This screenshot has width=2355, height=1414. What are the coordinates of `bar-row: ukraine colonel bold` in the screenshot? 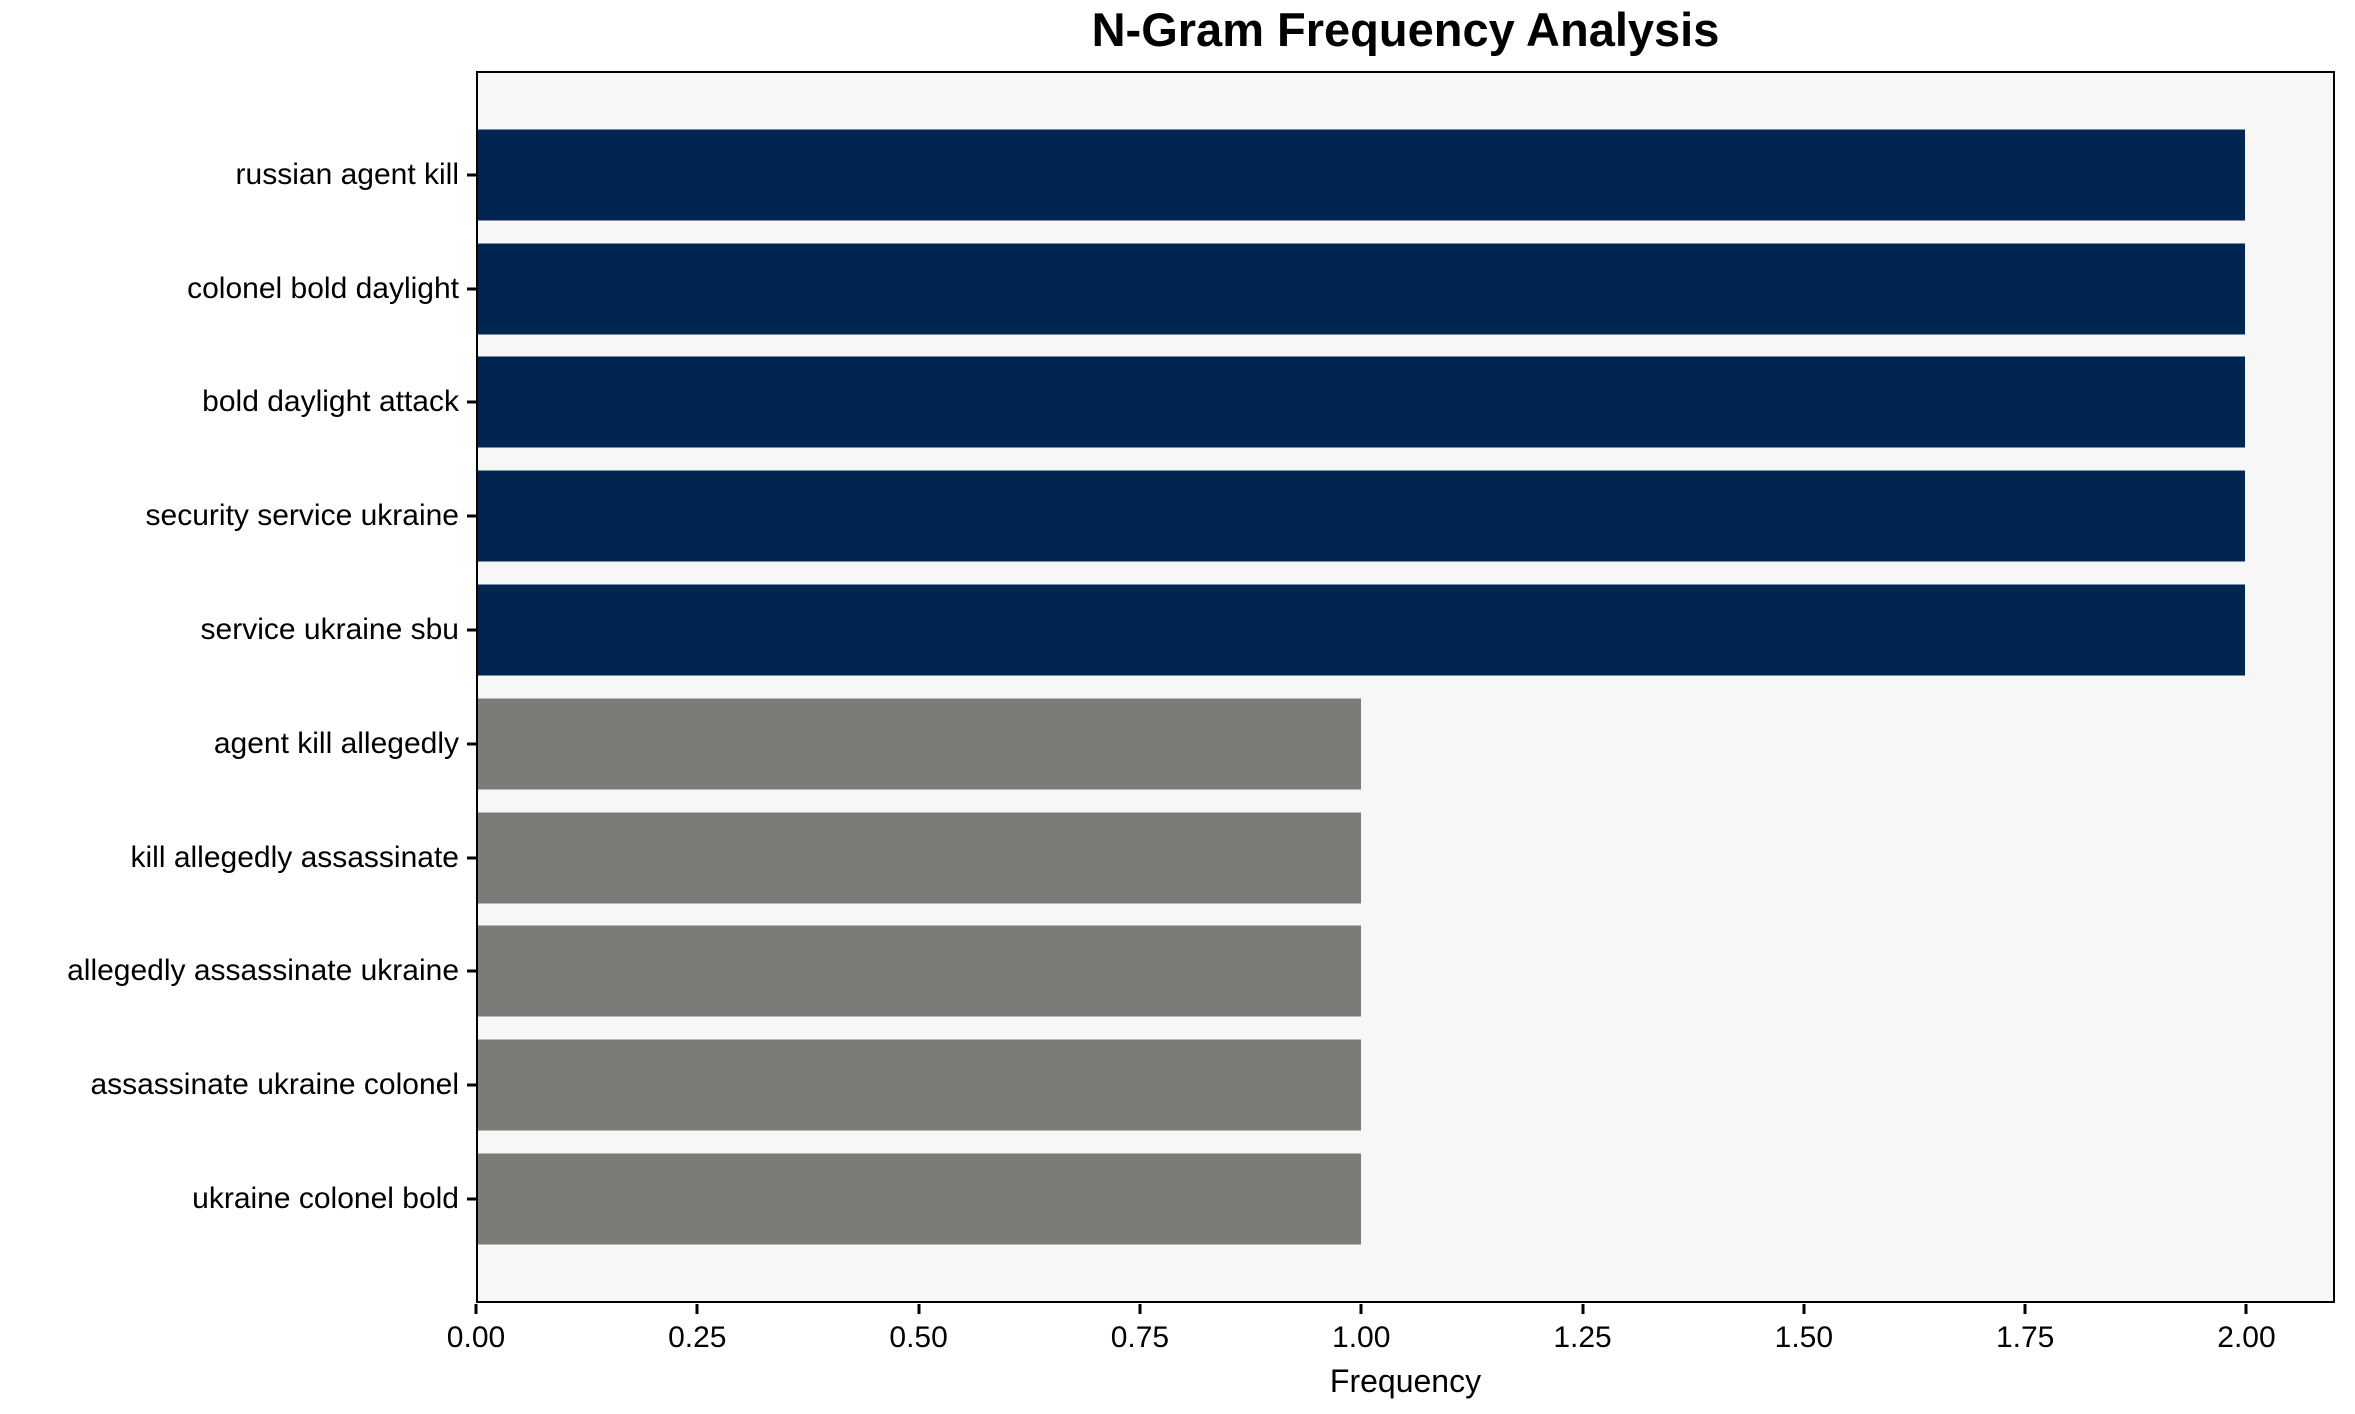 It's located at (1262, 1199).